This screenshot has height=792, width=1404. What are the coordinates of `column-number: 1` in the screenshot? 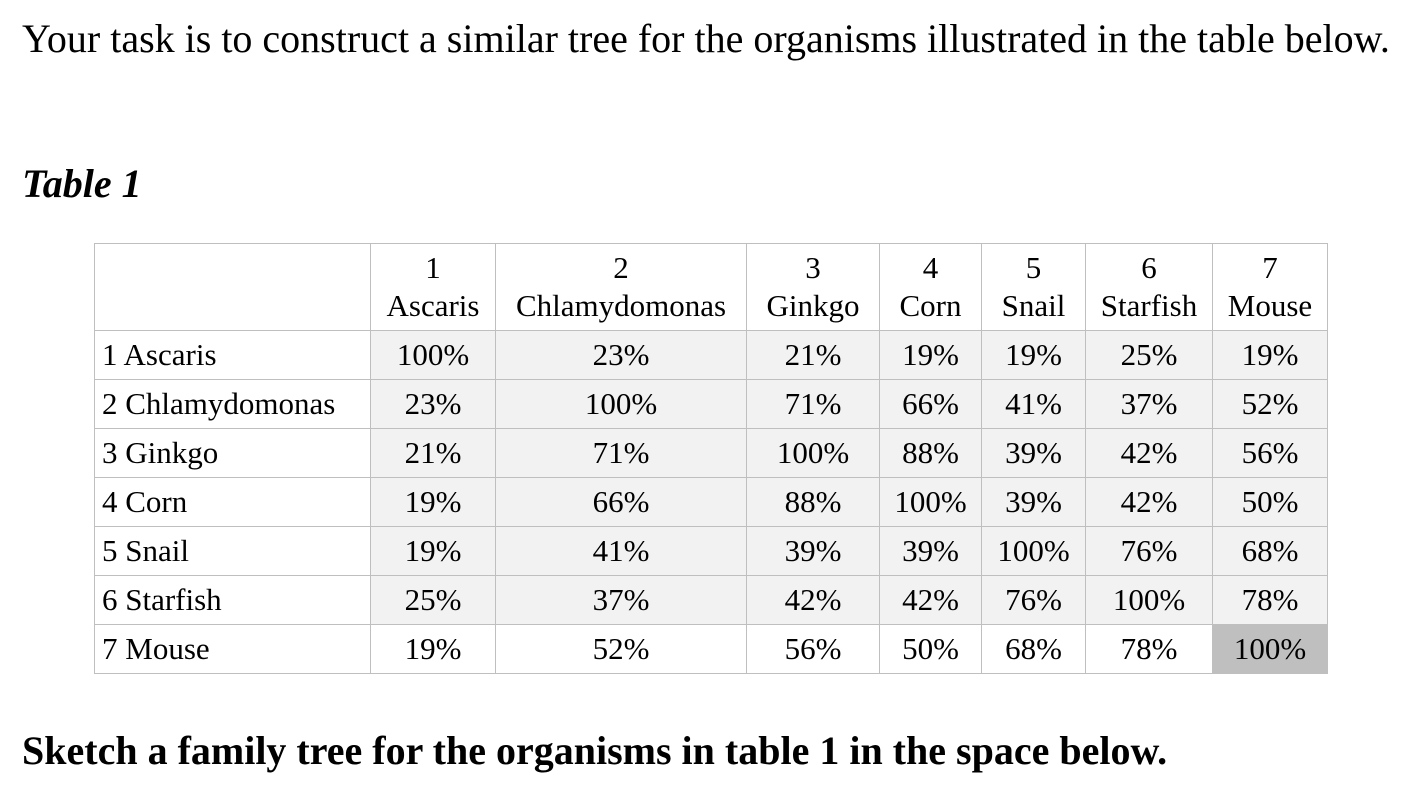 It's located at (433, 267).